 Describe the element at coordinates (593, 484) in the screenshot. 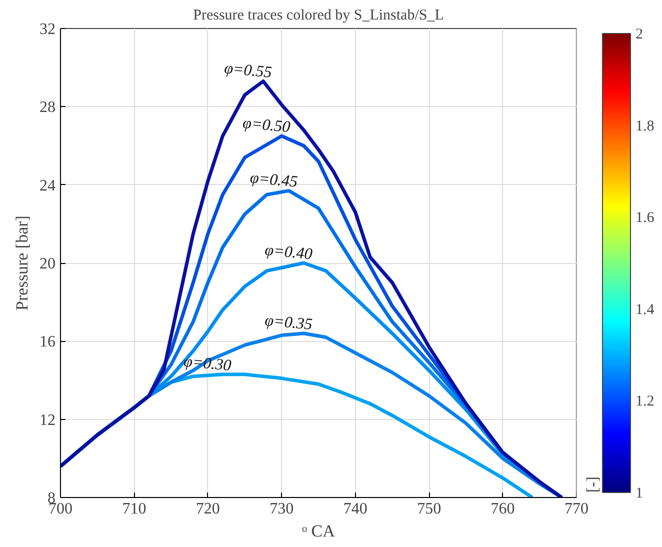

I see `color-bar-title: [-]` at that location.